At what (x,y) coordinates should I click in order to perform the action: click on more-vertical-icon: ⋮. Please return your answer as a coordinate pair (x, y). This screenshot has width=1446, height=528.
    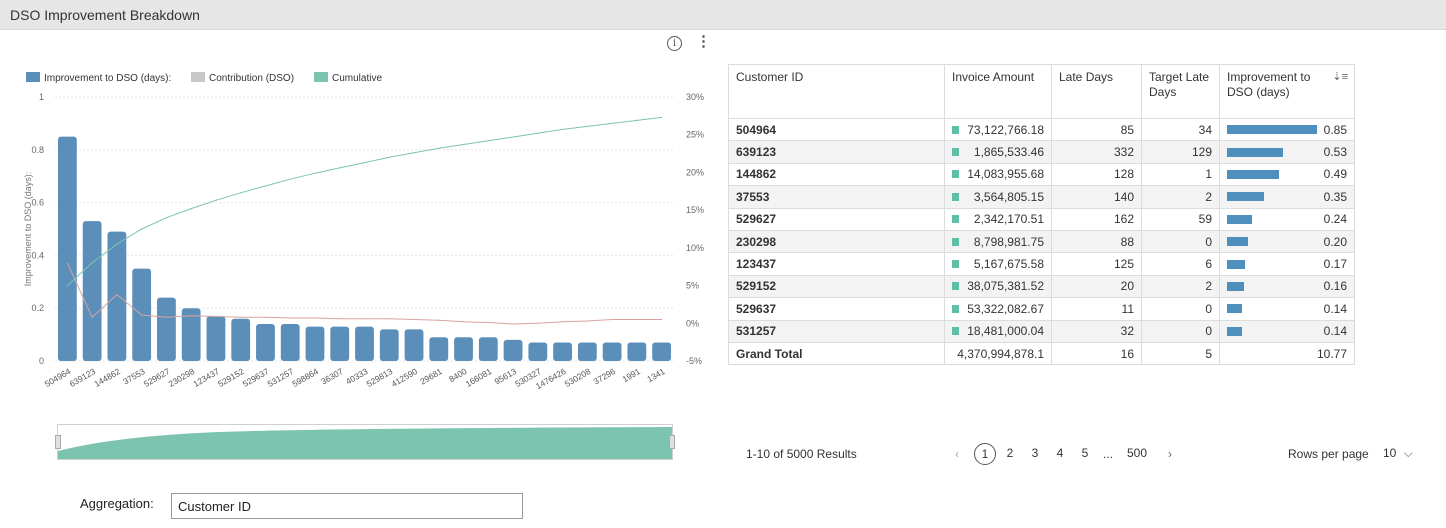
    Looking at the image, I should click on (703, 41).